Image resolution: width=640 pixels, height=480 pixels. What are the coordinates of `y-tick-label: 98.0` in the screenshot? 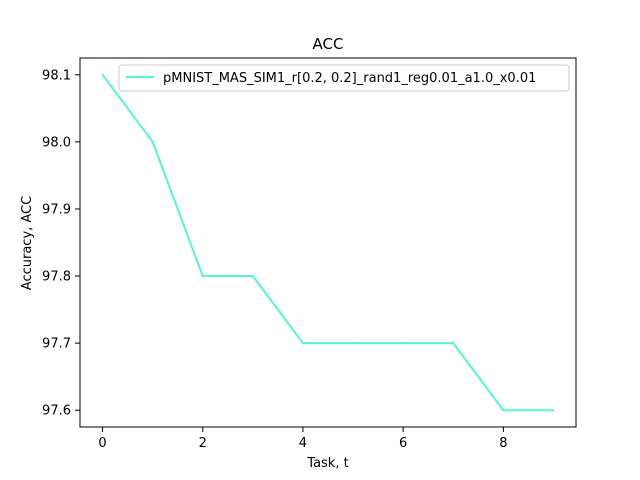 It's located at (56, 142).